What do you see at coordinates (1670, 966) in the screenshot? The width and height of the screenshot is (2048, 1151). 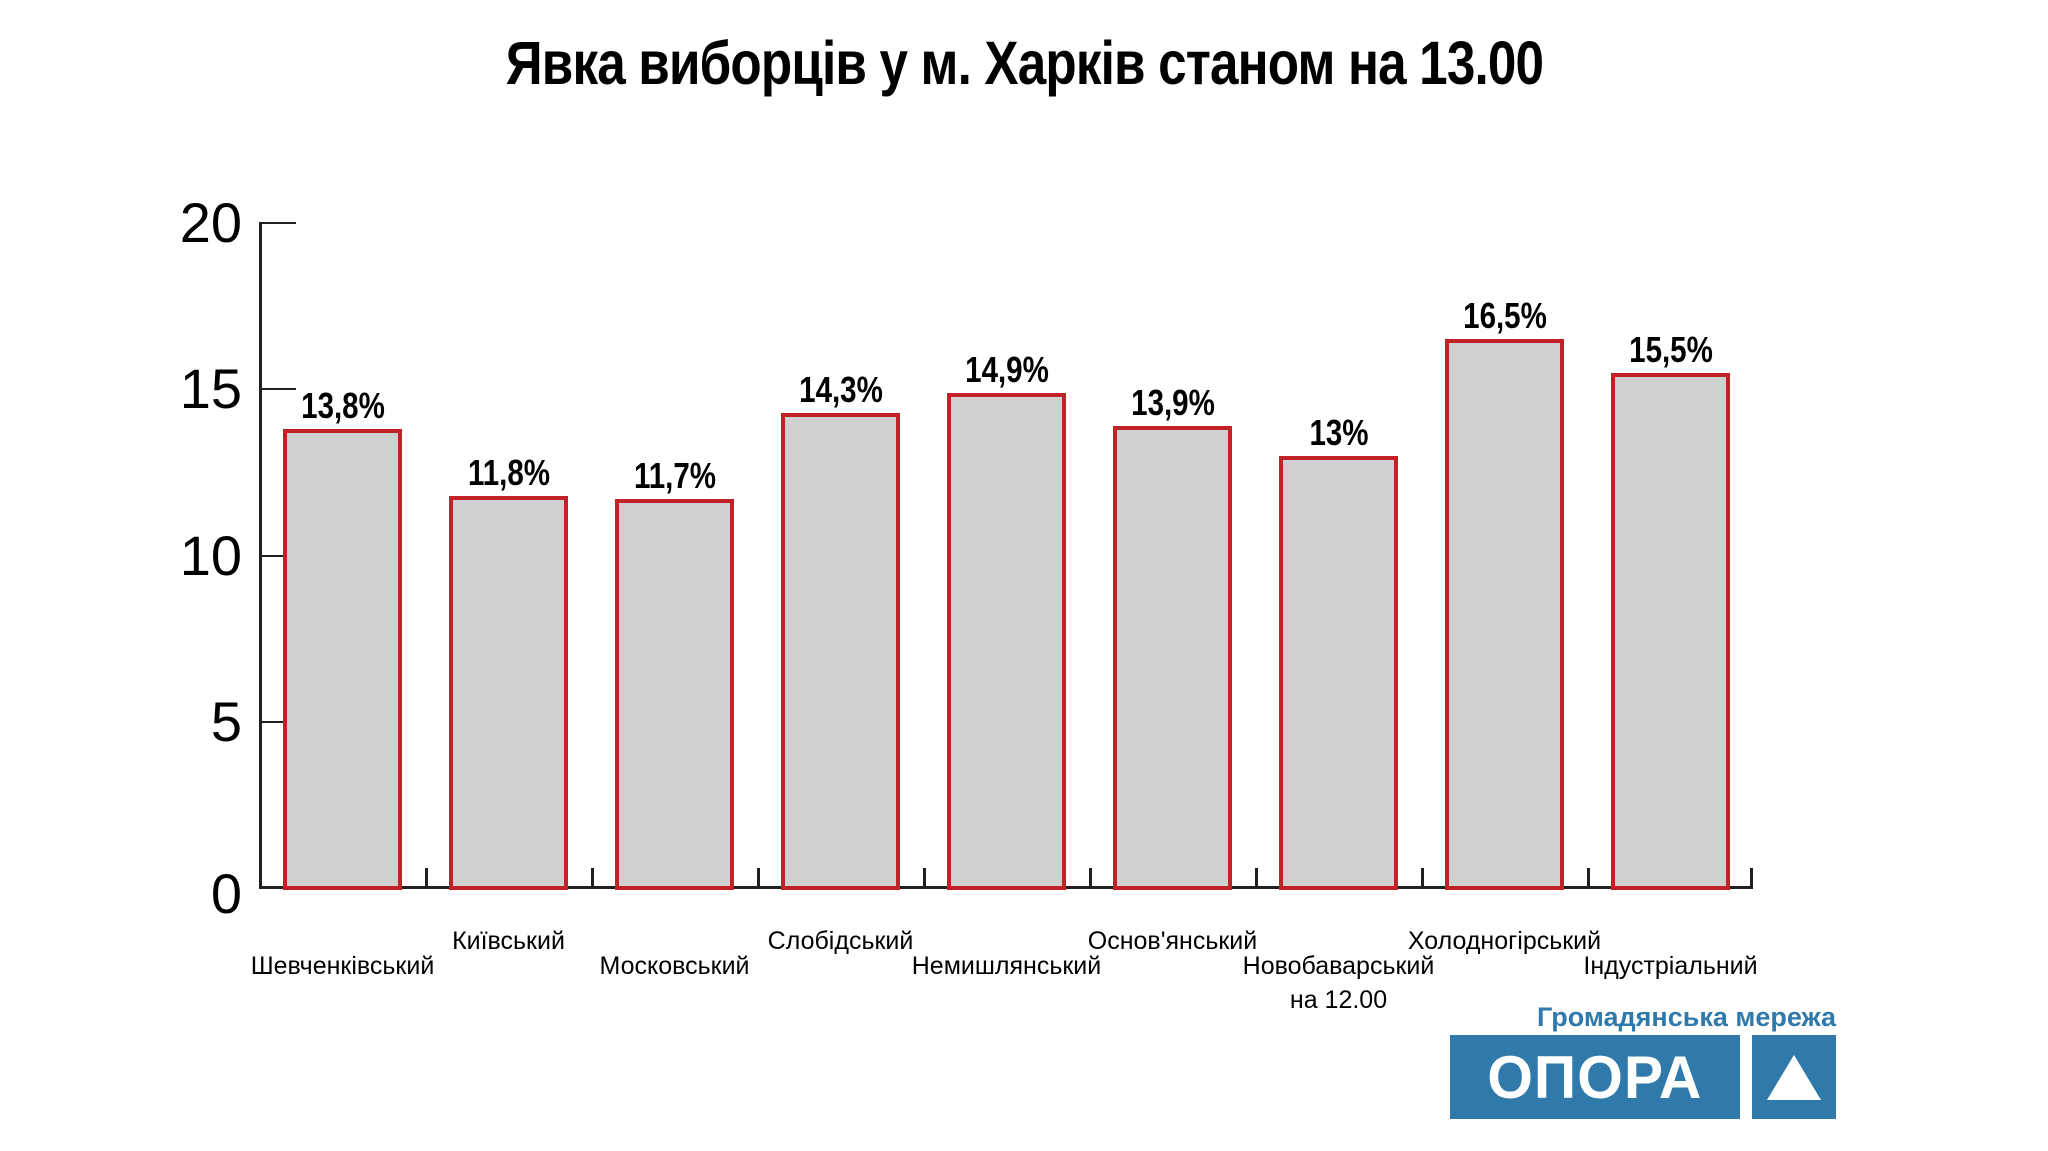 I see `x-axis-label: Індустріальний` at bounding box center [1670, 966].